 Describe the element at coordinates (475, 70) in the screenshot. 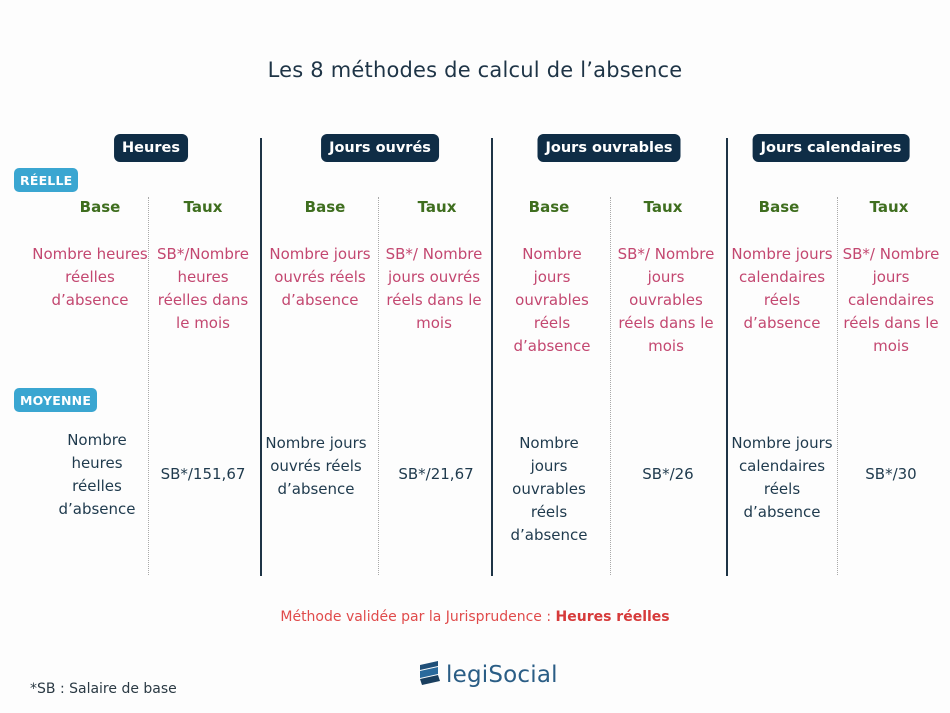

I see `page-title: Les 8 méthodes de calcul de l’absence` at that location.